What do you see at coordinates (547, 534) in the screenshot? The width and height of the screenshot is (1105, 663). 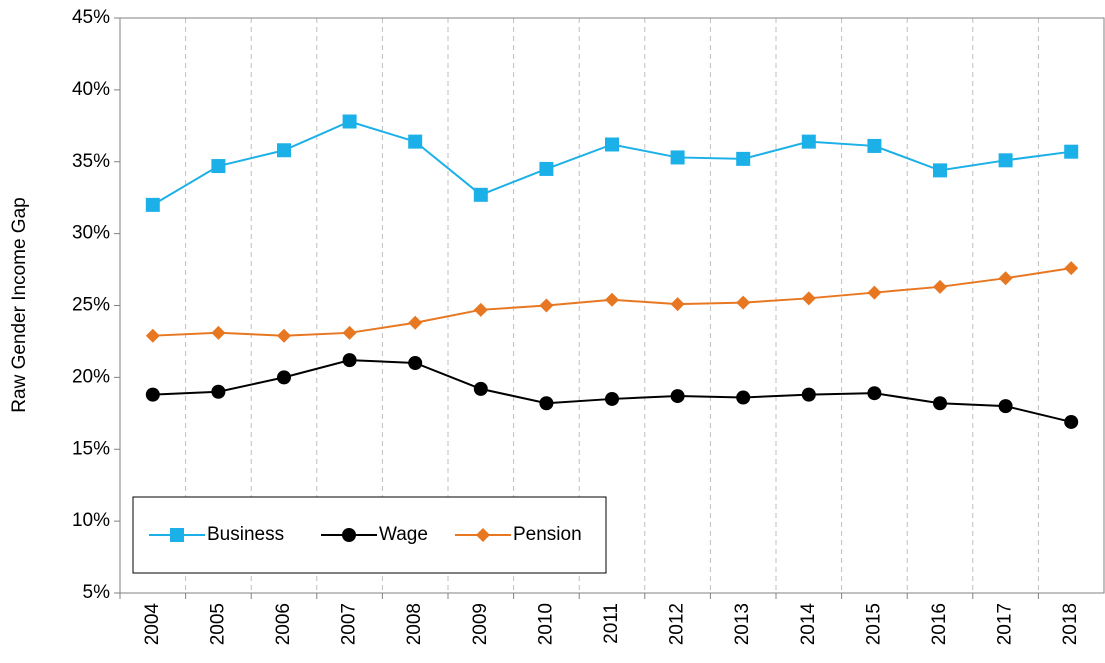 I see `legend-label: Pension` at bounding box center [547, 534].